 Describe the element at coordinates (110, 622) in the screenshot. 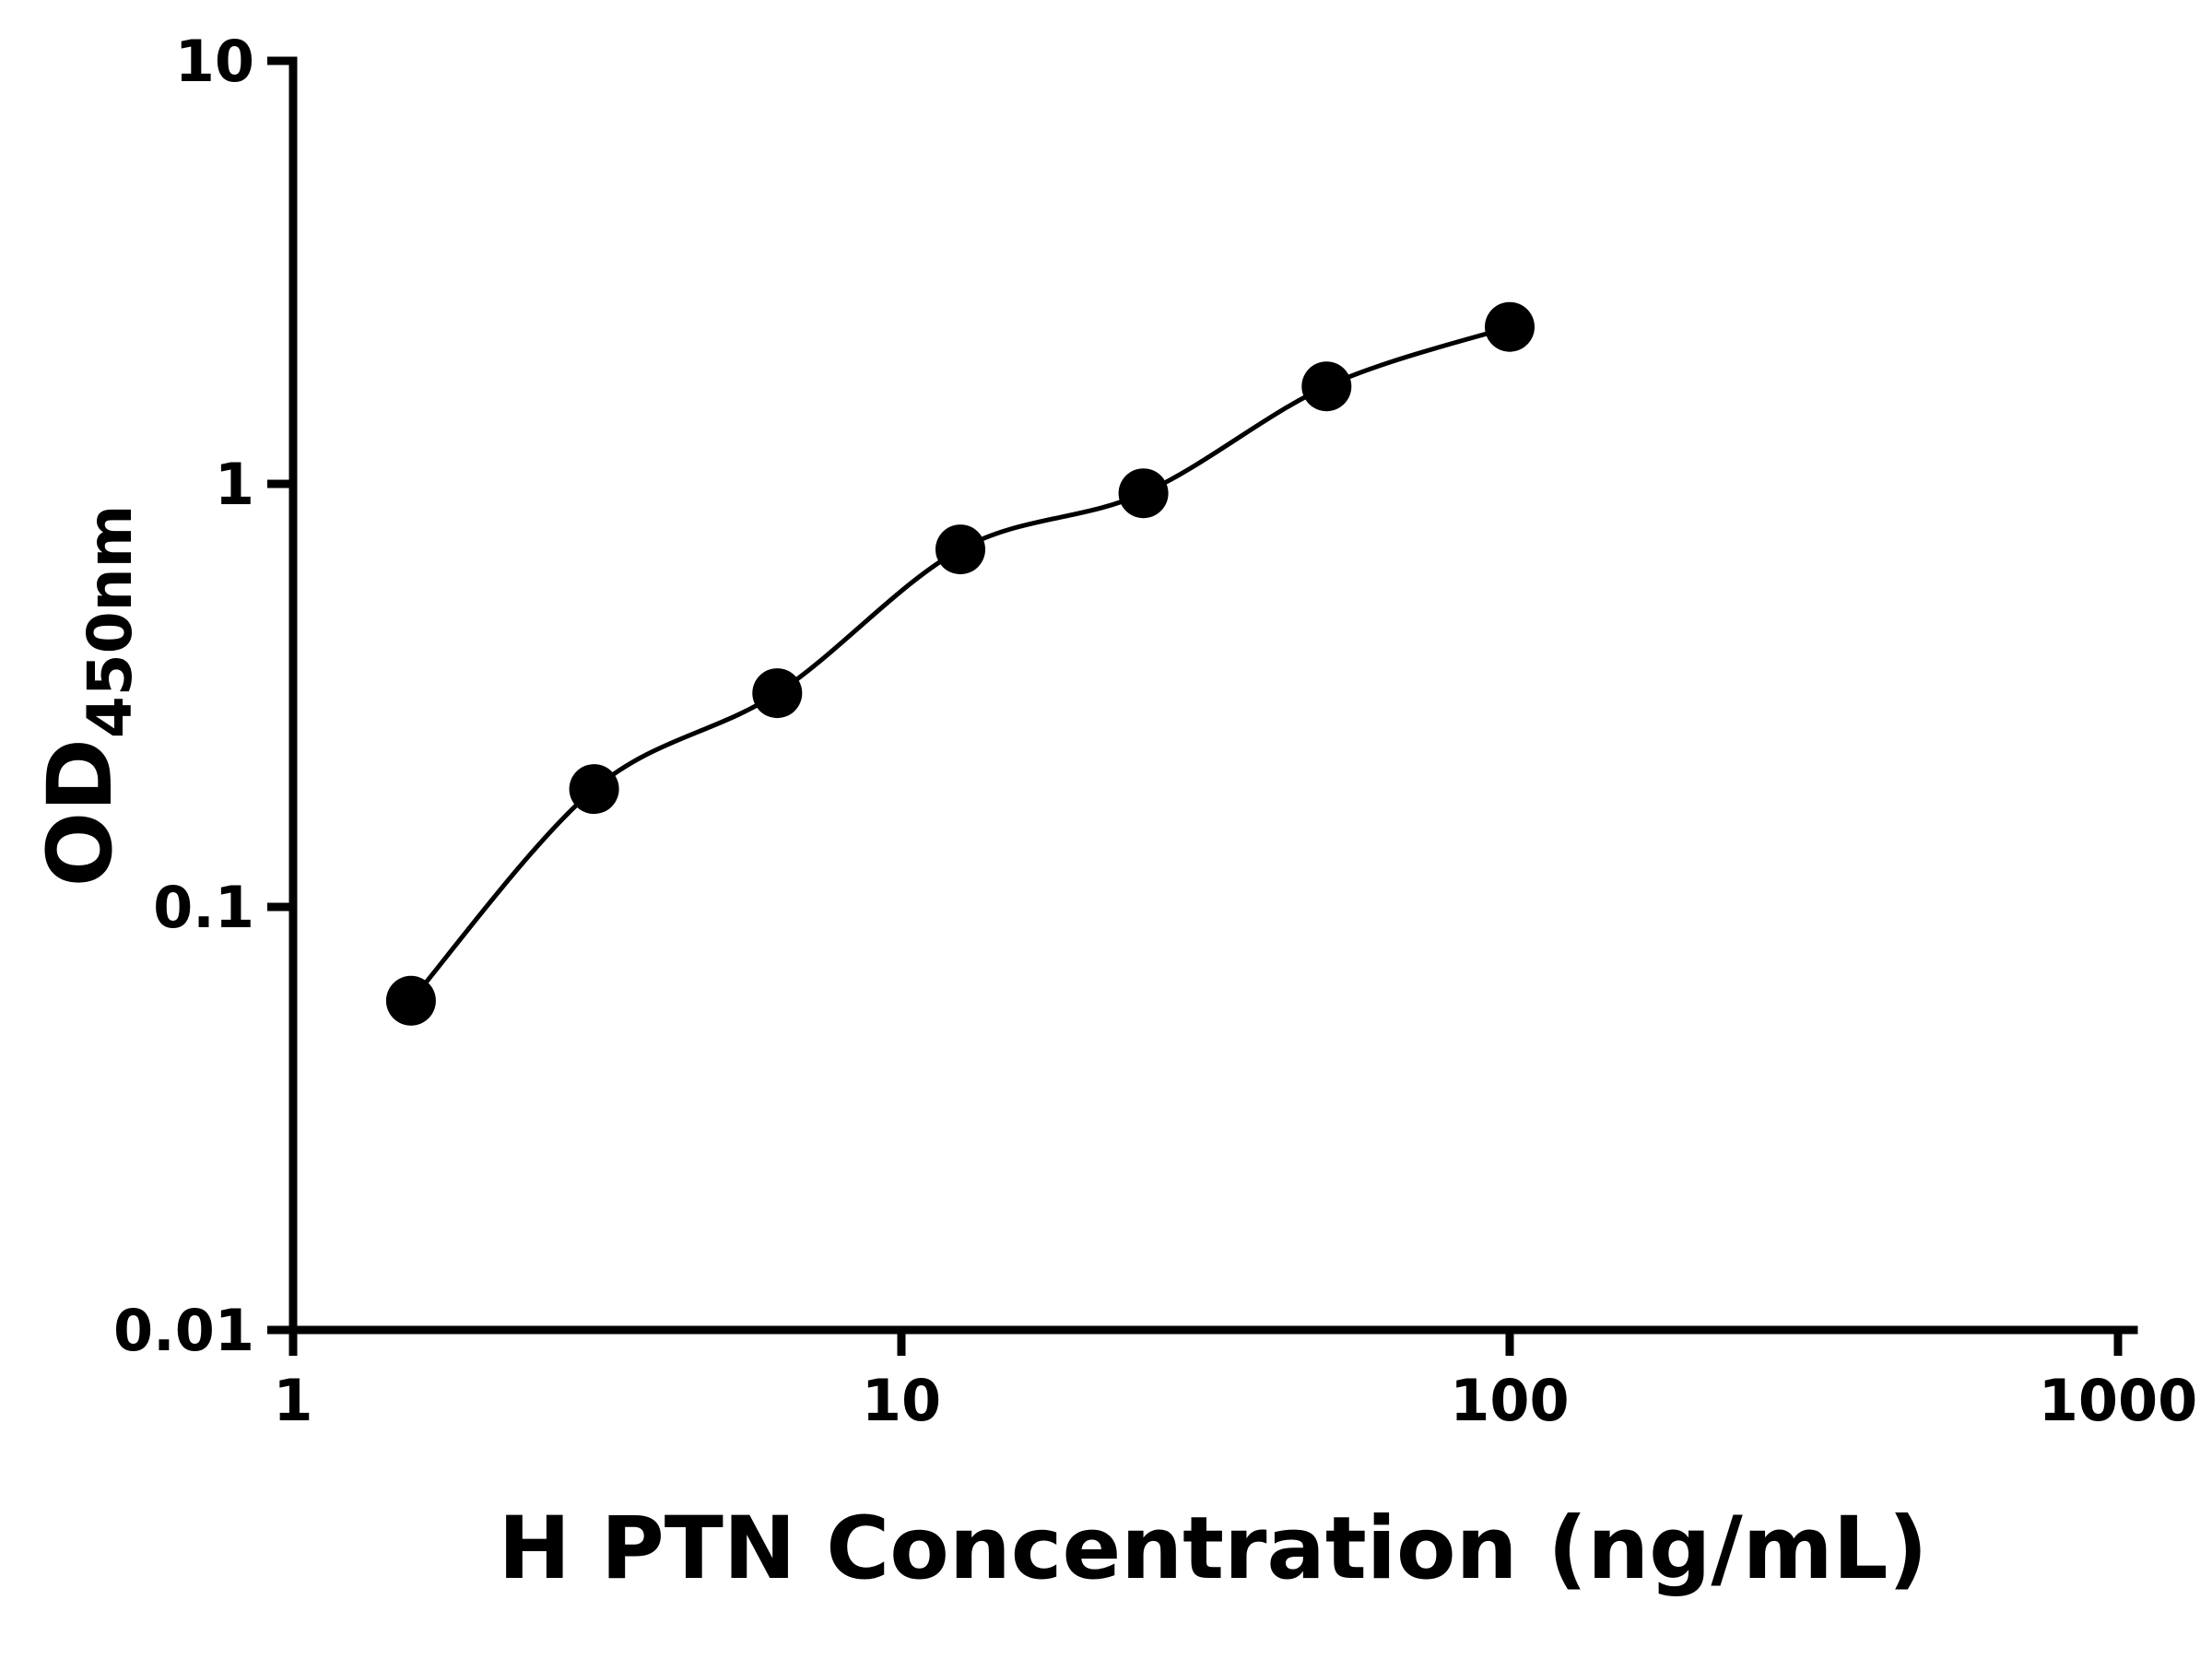

I see `y-axis-title-subscript: 450nm` at that location.